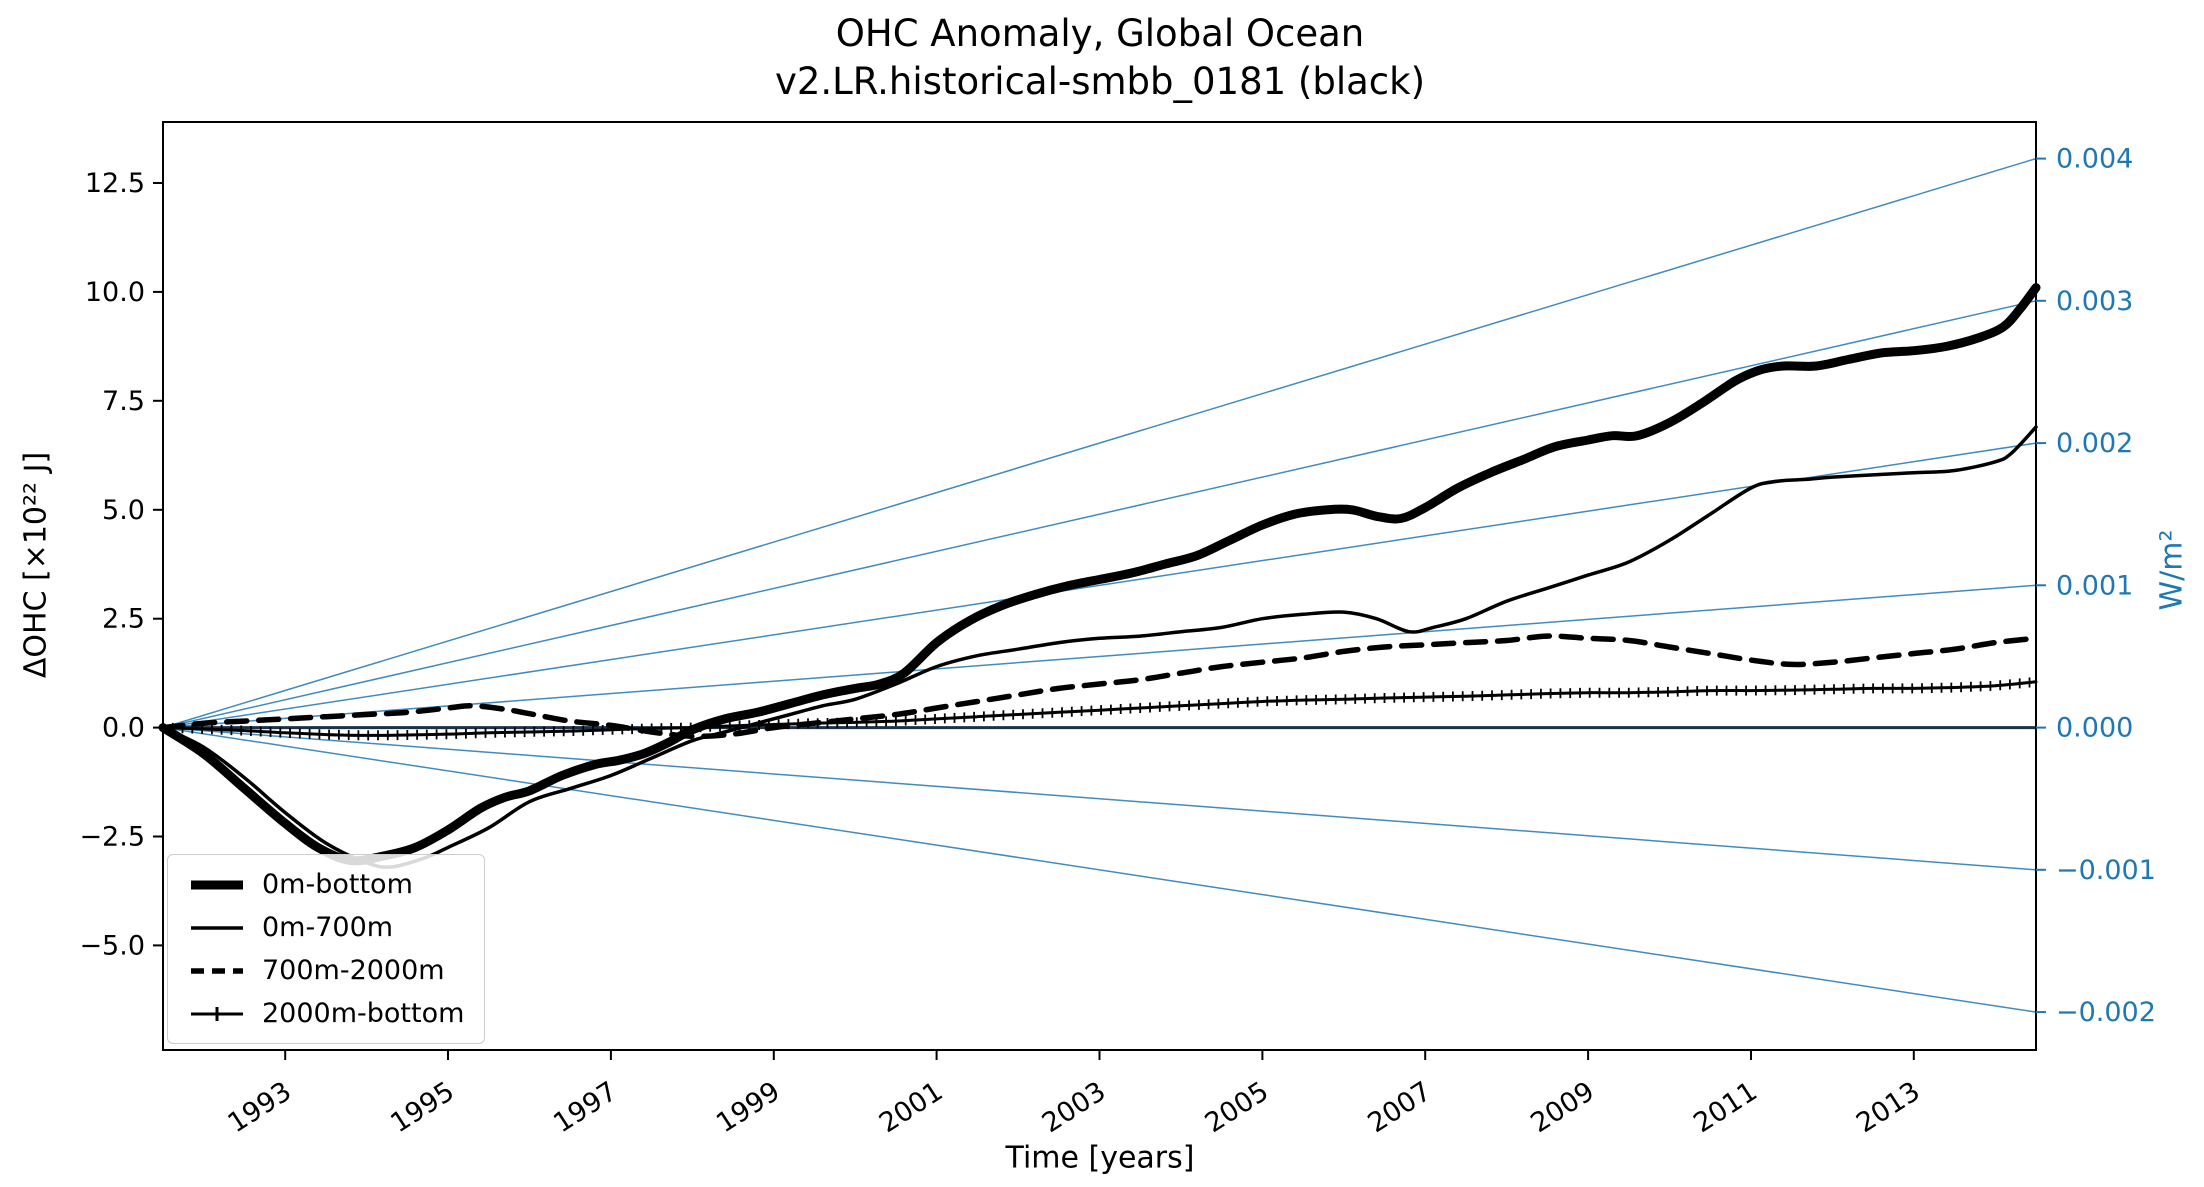  Describe the element at coordinates (123, 510) in the screenshot. I see `y-tick-label: 5.0` at that location.